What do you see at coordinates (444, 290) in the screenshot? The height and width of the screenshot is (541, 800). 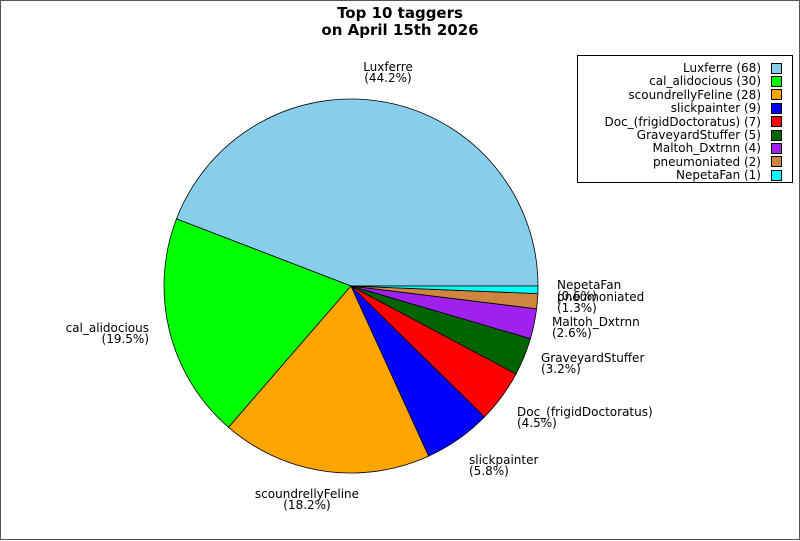 I see `pie-slice-nepetafan` at bounding box center [444, 290].